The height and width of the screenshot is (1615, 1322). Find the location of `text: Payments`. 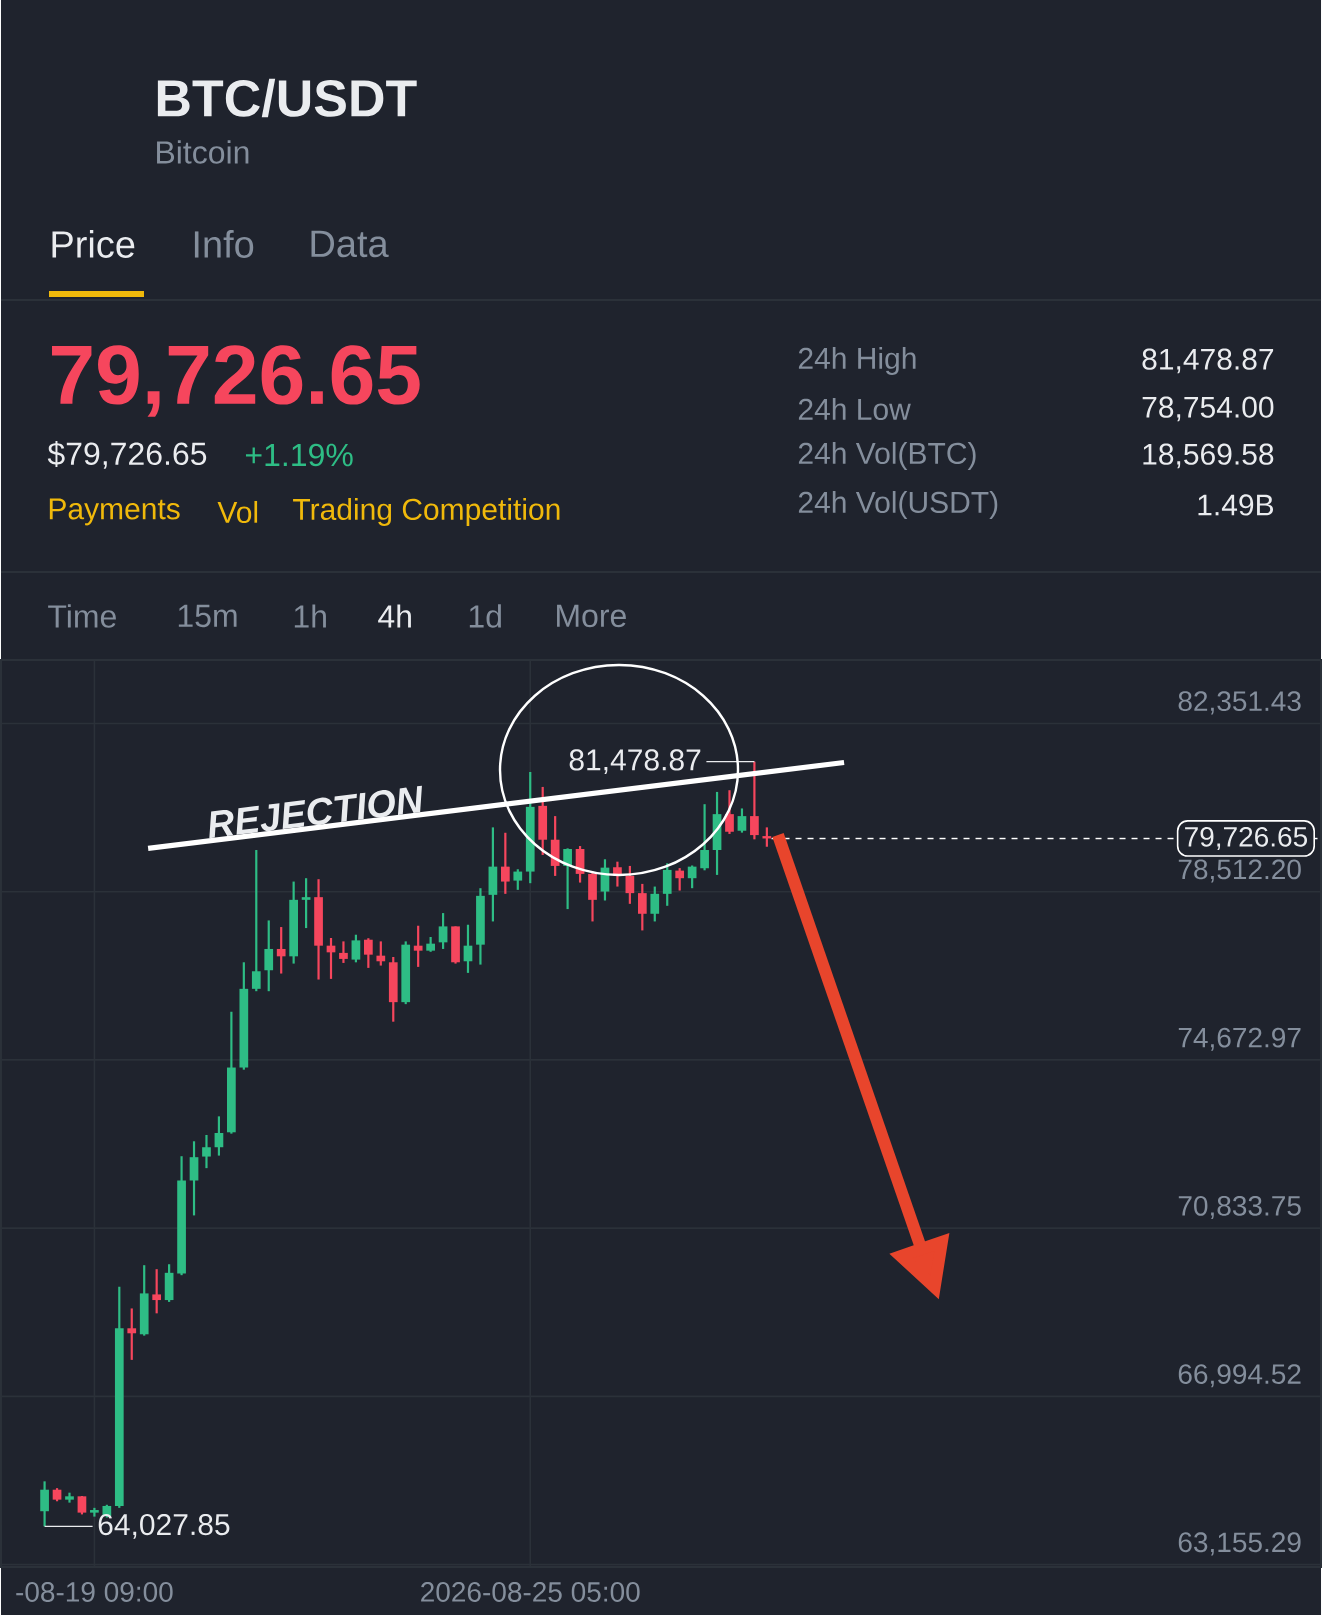

text: Payments is located at coordinates (114, 512).